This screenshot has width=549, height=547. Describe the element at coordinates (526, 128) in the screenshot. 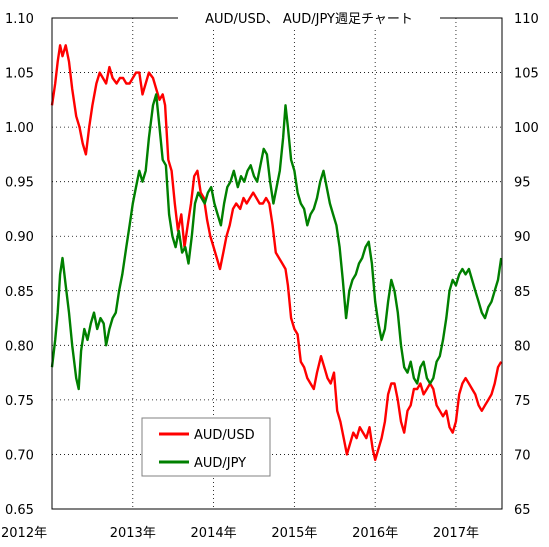

I see `y-right-tick-label: 100` at that location.